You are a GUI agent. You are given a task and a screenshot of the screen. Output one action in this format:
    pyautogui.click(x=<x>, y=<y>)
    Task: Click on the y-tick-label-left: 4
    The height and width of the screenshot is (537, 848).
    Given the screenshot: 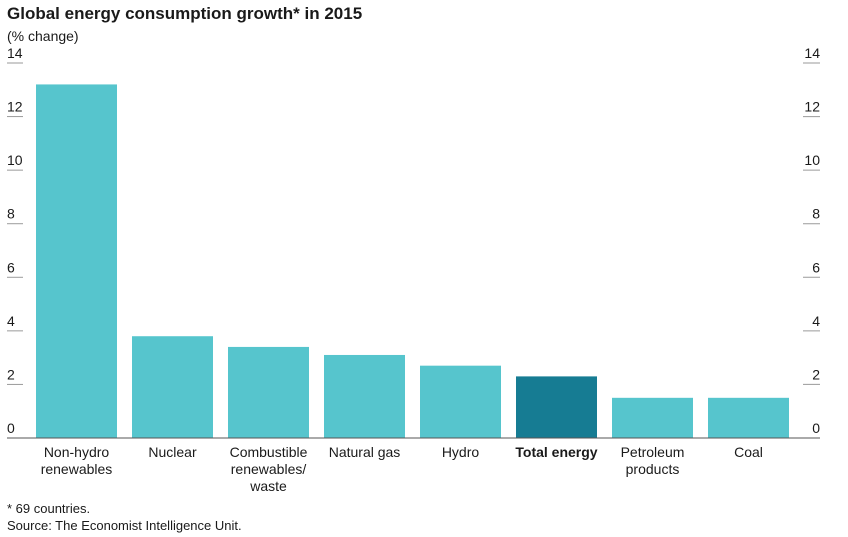 What is the action you would take?
    pyautogui.click(x=11, y=321)
    